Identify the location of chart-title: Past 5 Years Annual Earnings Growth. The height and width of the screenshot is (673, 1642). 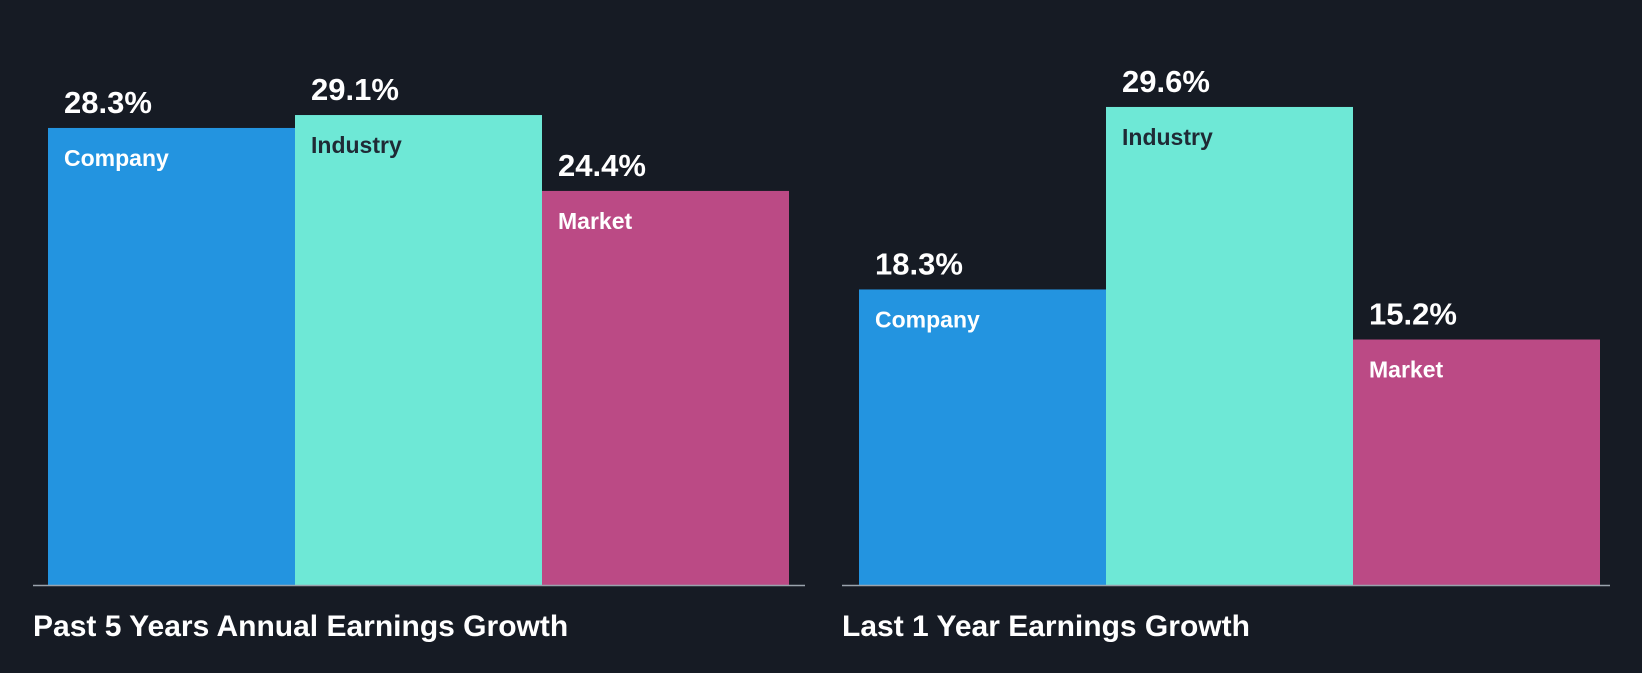
(300, 626).